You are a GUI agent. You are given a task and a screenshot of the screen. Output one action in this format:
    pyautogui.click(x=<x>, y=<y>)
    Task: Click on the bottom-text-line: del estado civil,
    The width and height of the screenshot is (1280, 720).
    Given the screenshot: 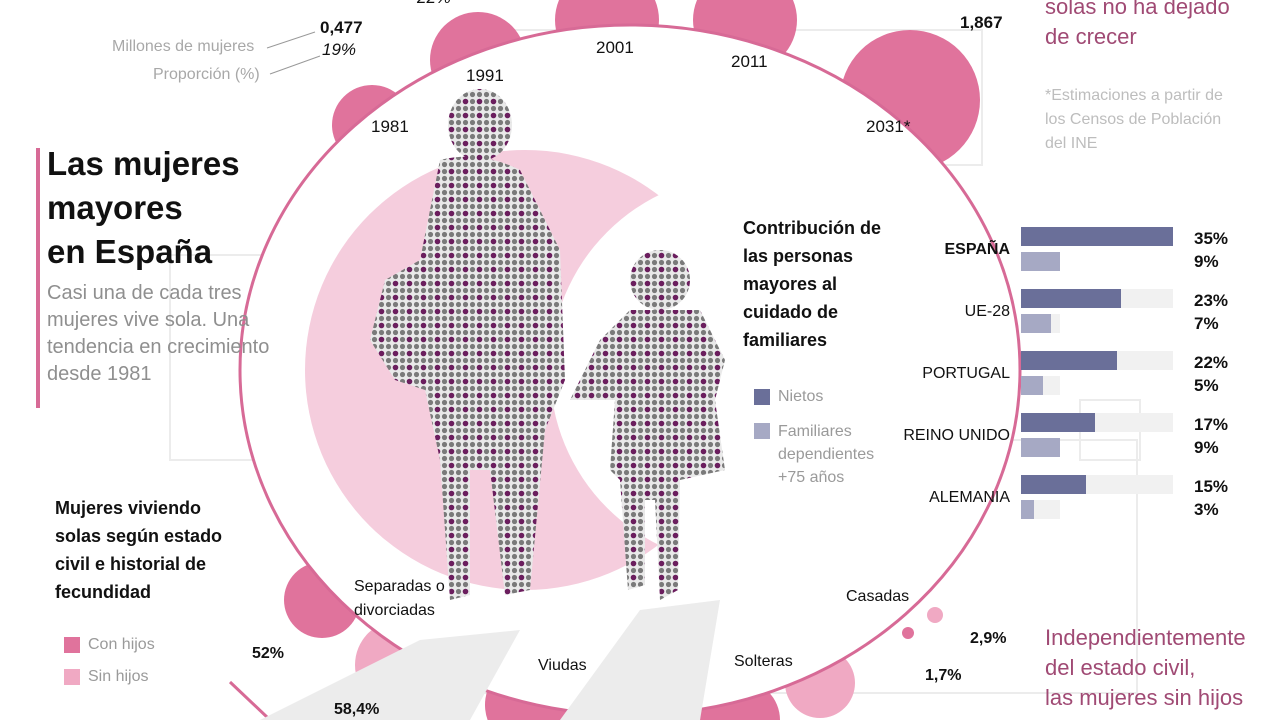 What is the action you would take?
    pyautogui.click(x=1120, y=667)
    